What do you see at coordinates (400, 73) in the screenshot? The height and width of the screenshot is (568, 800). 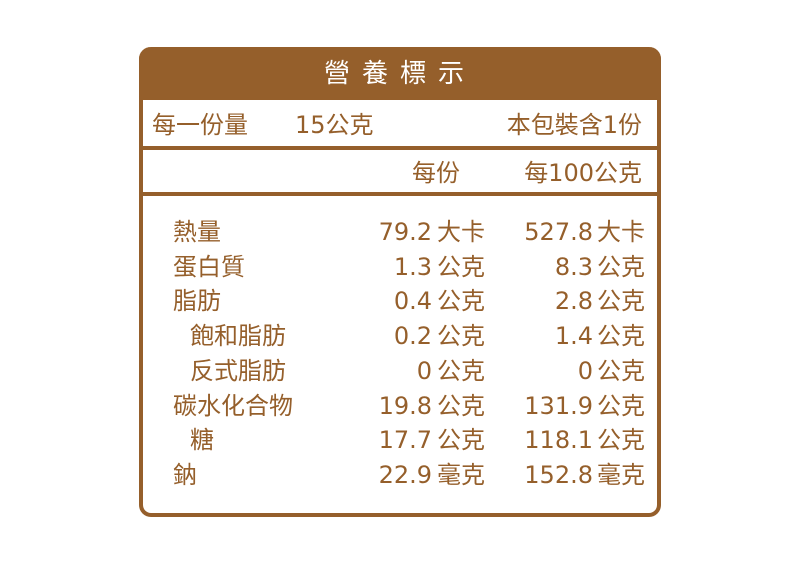 I see `label-title: 營養標示` at bounding box center [400, 73].